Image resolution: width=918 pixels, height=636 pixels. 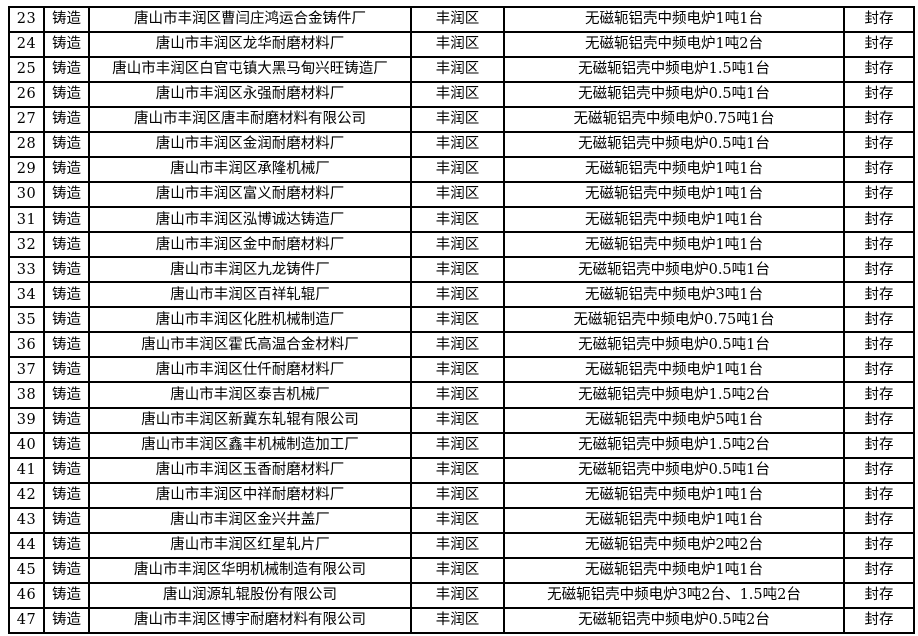 What do you see at coordinates (250, 220) in the screenshot?
I see `cell-company-name: 唐山市丰润区泓博诚达铸造厂` at bounding box center [250, 220].